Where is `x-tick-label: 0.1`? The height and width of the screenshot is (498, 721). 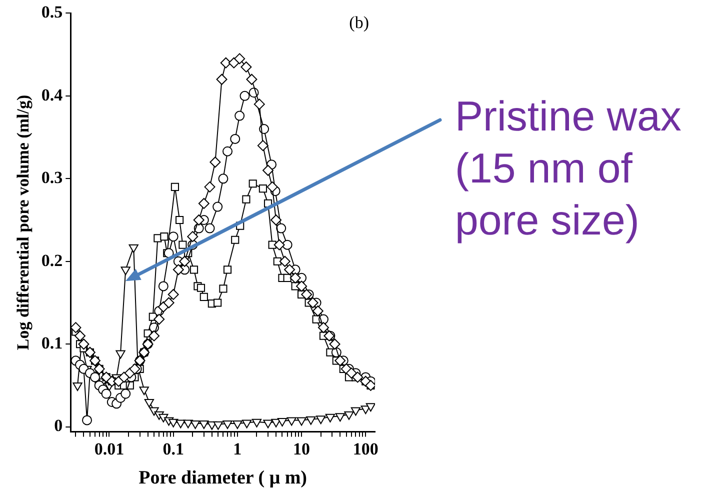 x-tick-label: 0.1 is located at coordinates (173, 448).